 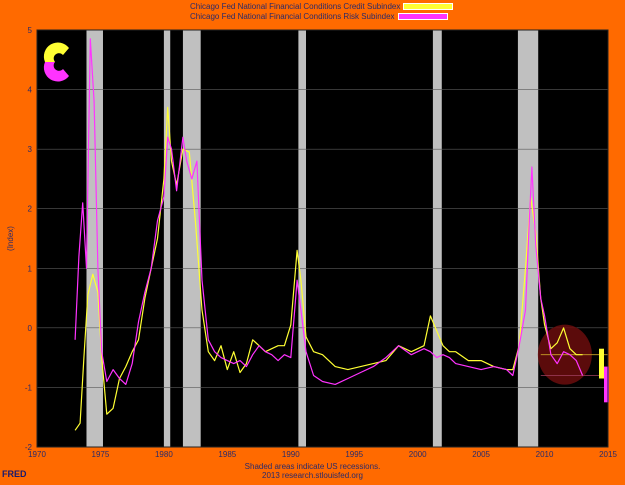 What do you see at coordinates (30, 328) in the screenshot?
I see `y-tick-label: 0` at bounding box center [30, 328].